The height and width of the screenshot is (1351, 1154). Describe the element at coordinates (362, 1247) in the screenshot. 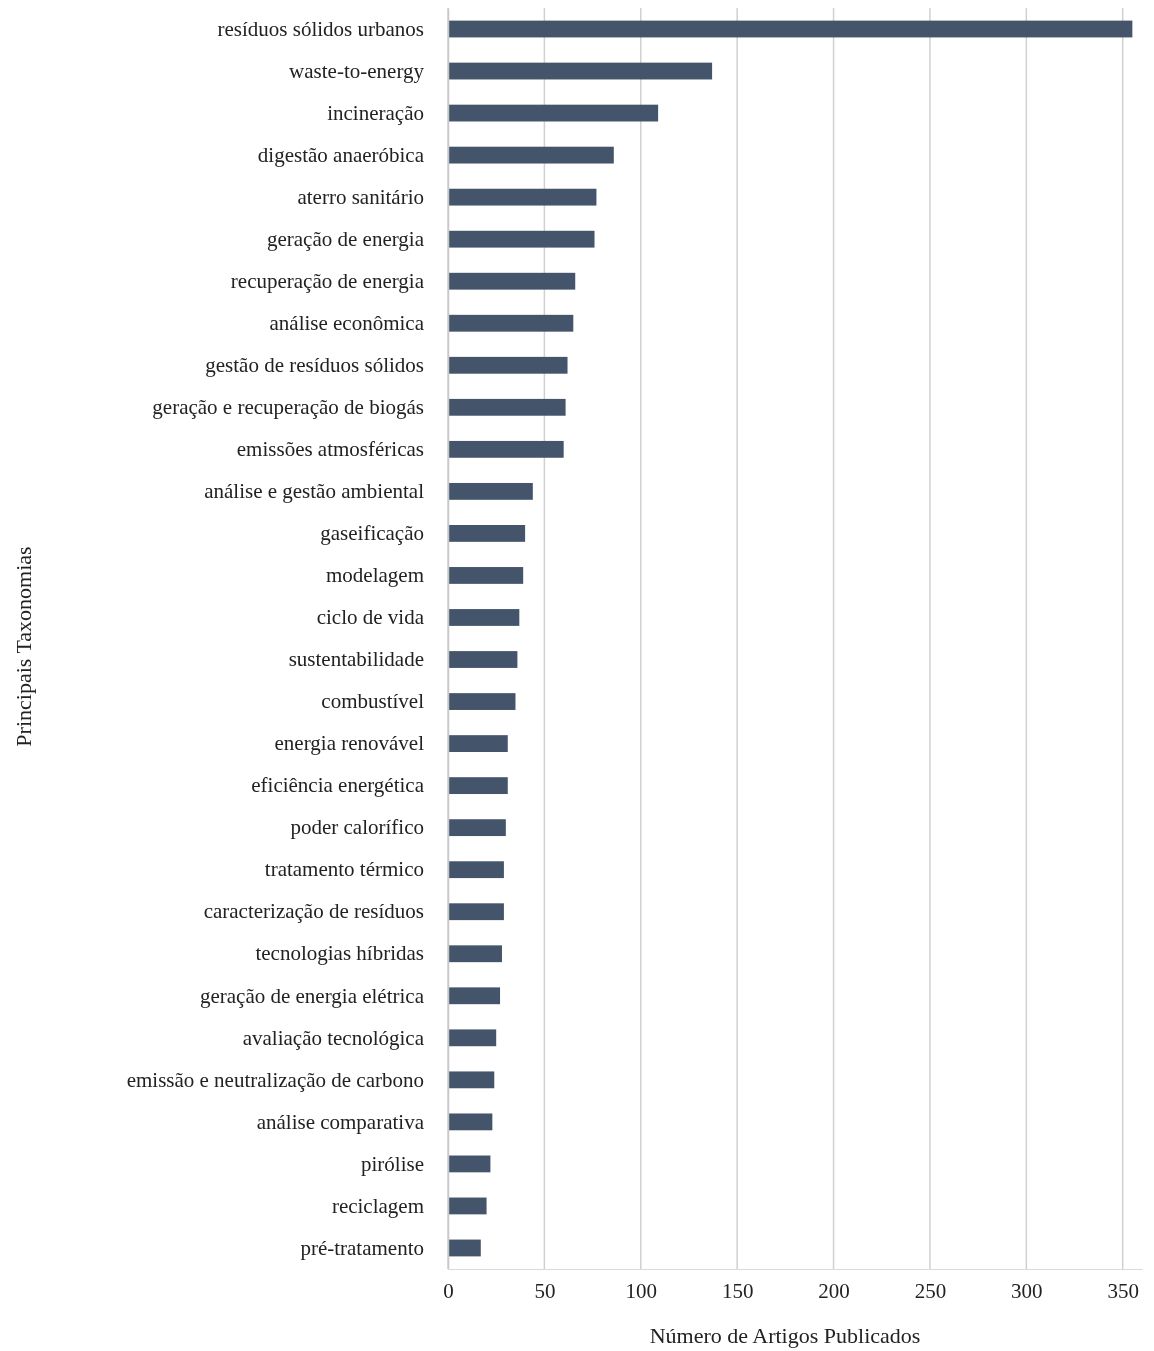

I see `y-tick-label: pré-tratamento` at that location.